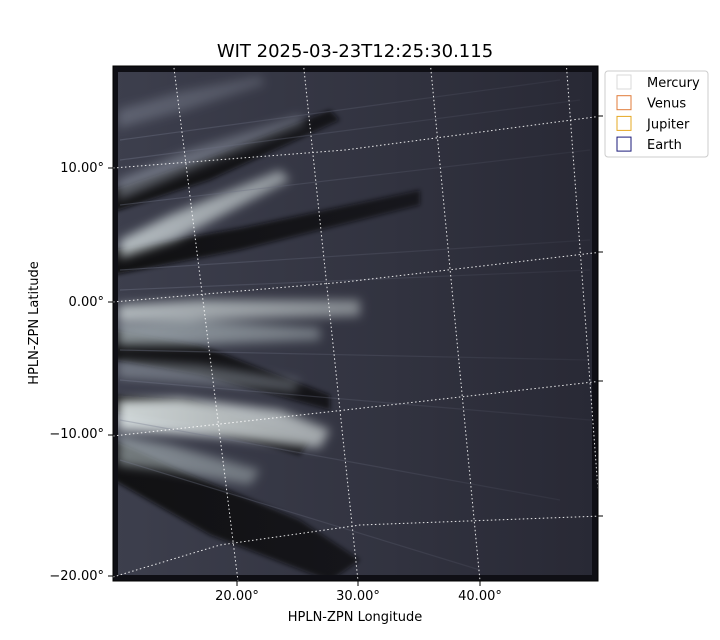 This screenshot has height=640, width=720. I want to click on x-axis: 20.00° 30.00° 40.00° HPLN-ZPN Longitude, so click(358, 603).